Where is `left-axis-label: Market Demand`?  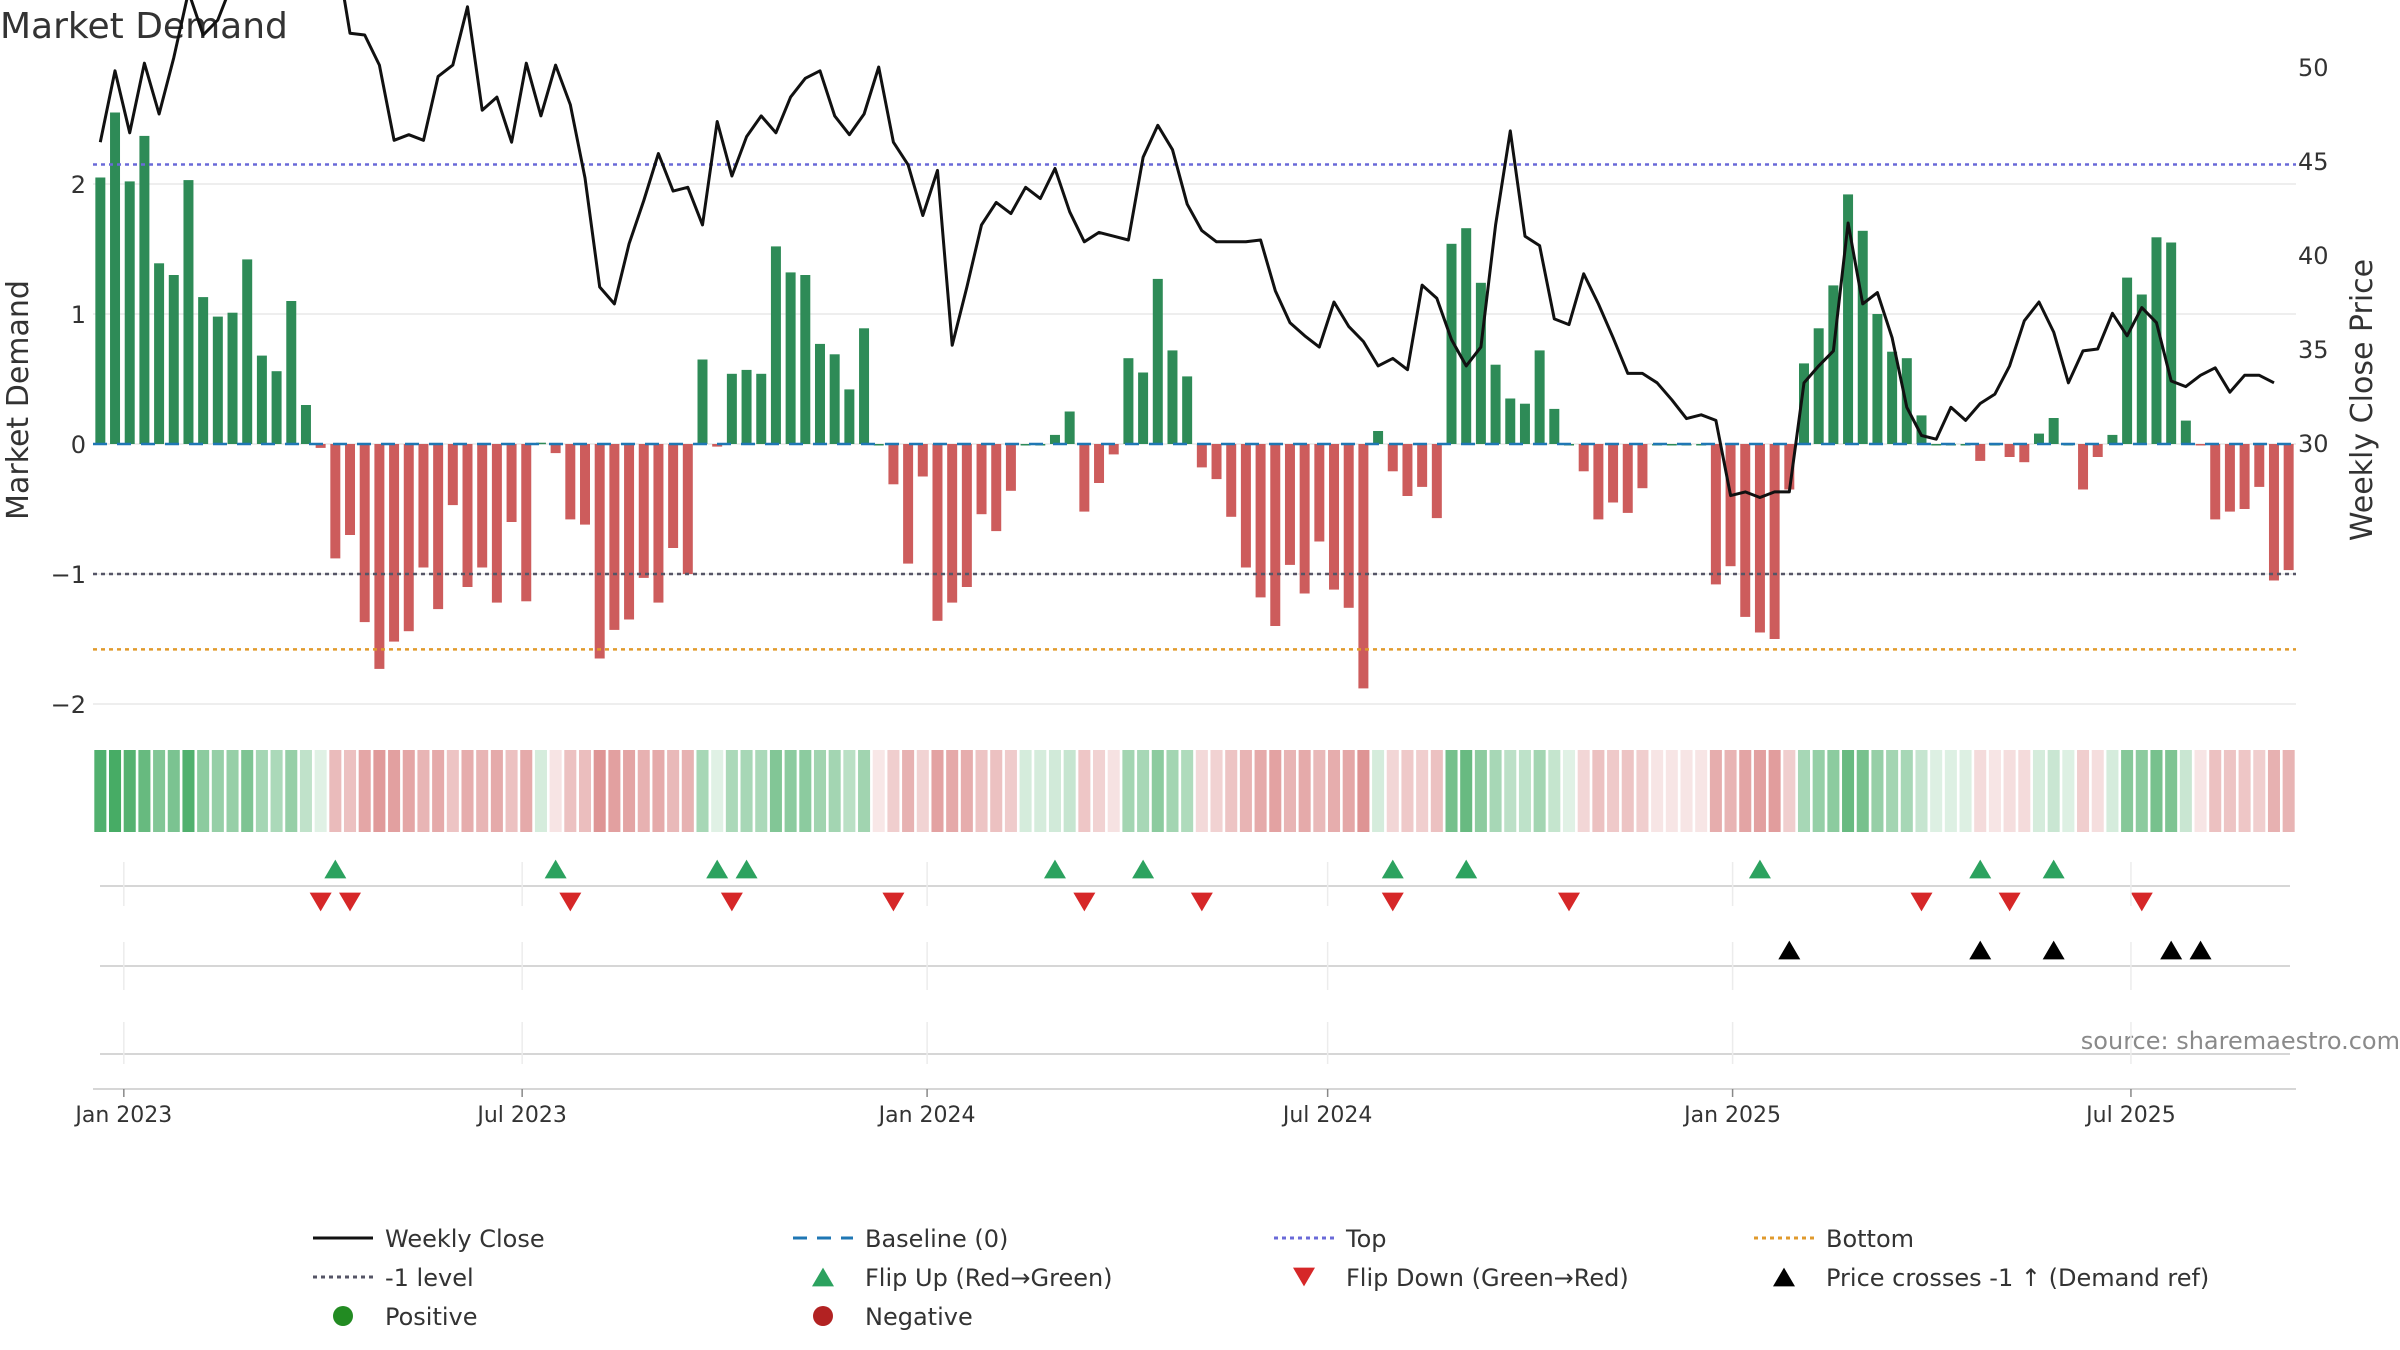
left-axis-label: Market Demand is located at coordinates (18, 400).